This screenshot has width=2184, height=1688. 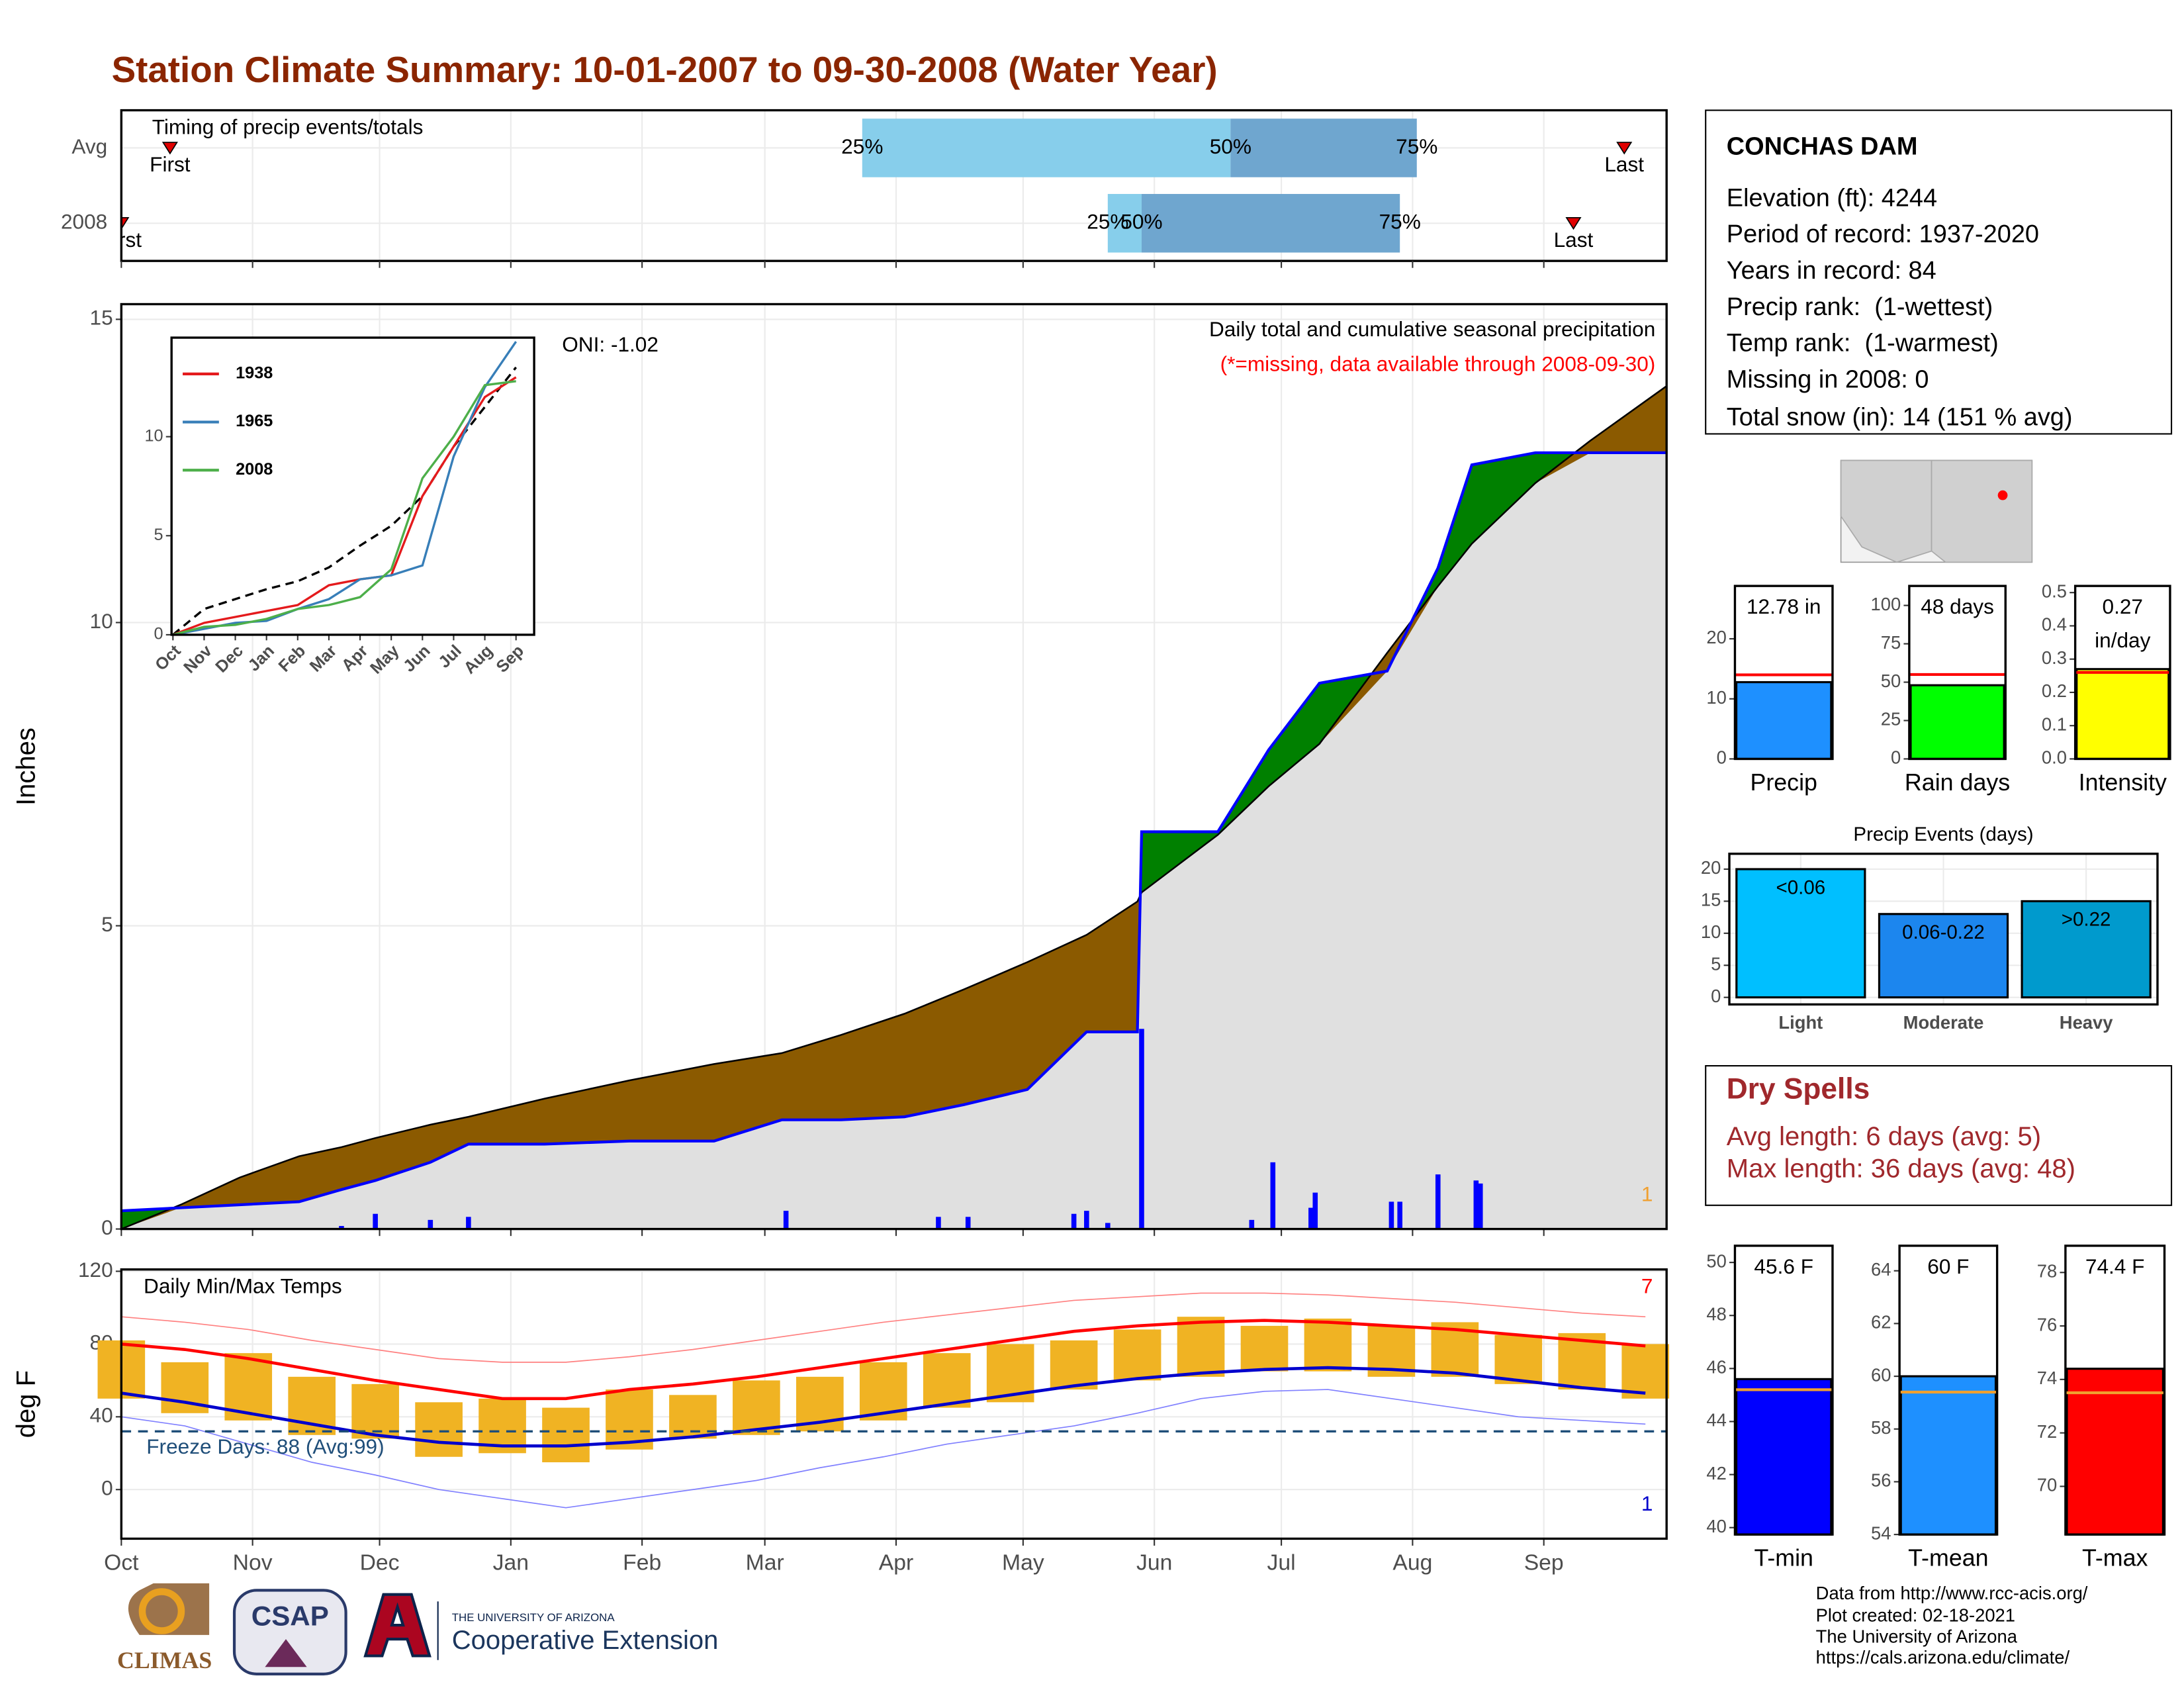 What do you see at coordinates (511, 1562) in the screenshot?
I see `x-tick-label: Jan` at bounding box center [511, 1562].